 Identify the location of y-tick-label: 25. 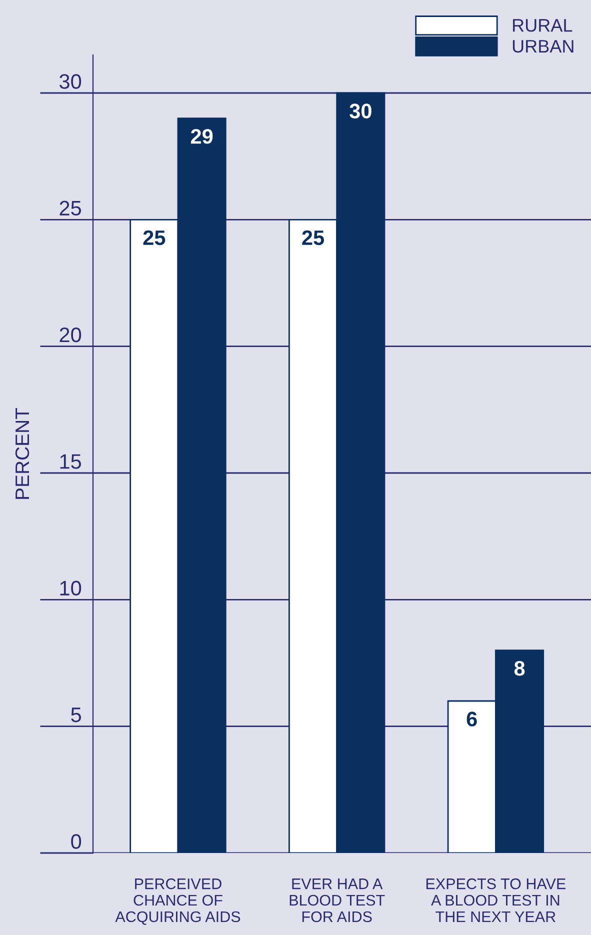
(71, 208).